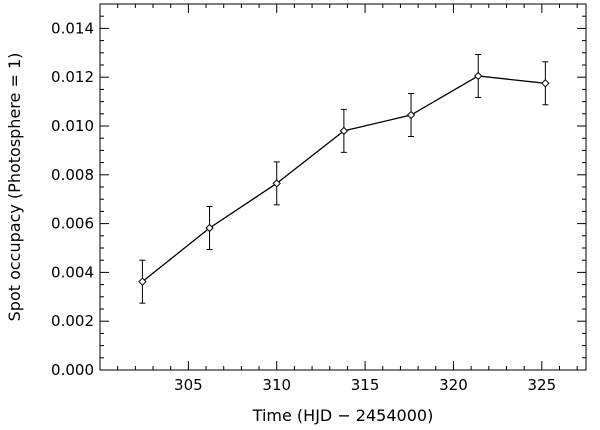  I want to click on x-tick-label: 305, so click(188, 385).